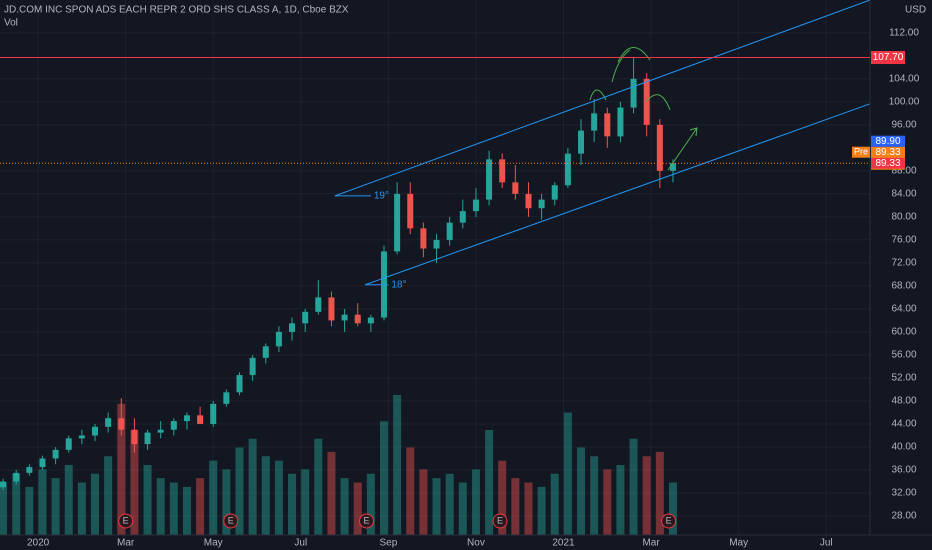 Image resolution: width=932 pixels, height=550 pixels. I want to click on price-badge-label: 89.33, so click(887, 163).